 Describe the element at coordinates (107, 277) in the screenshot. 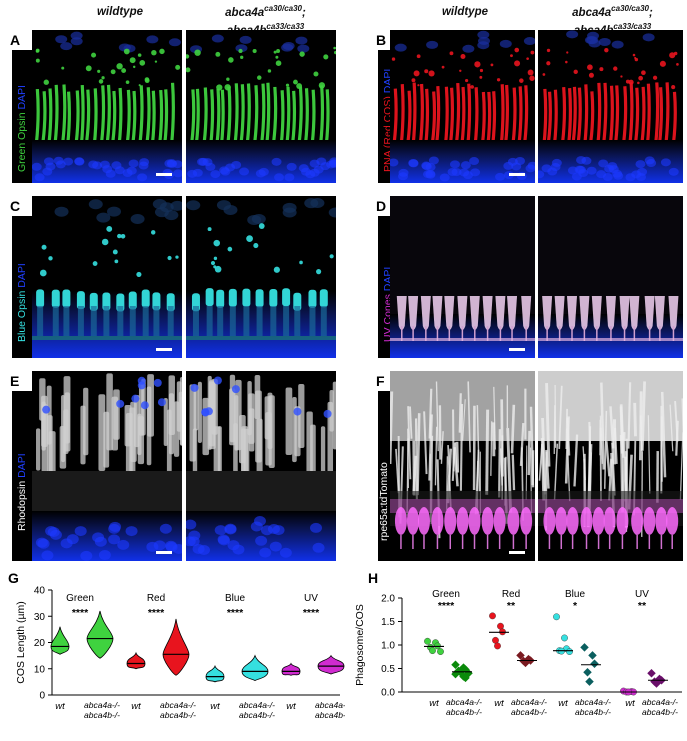

I see `micrograph-c-wildtype` at that location.